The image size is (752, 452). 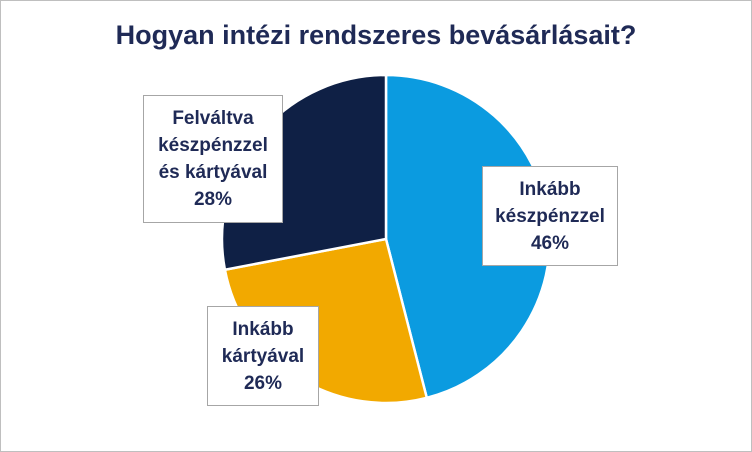 I want to click on slice-label-cash-line-1: Inkább, so click(x=550, y=189).